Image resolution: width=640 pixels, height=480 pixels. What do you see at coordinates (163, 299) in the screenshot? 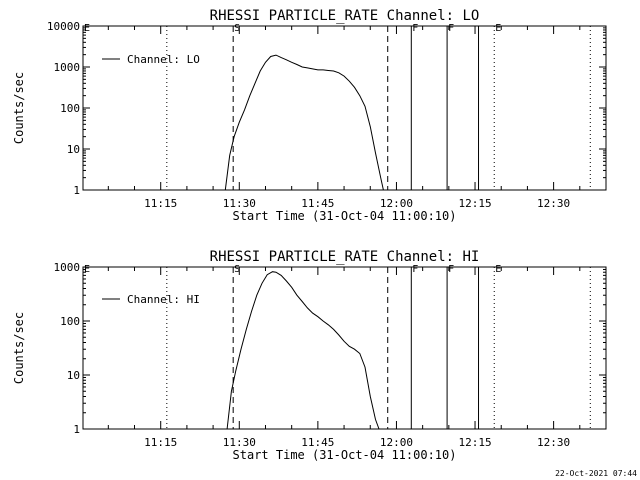
I see `legend-label: Channel: HI` at bounding box center [163, 299].